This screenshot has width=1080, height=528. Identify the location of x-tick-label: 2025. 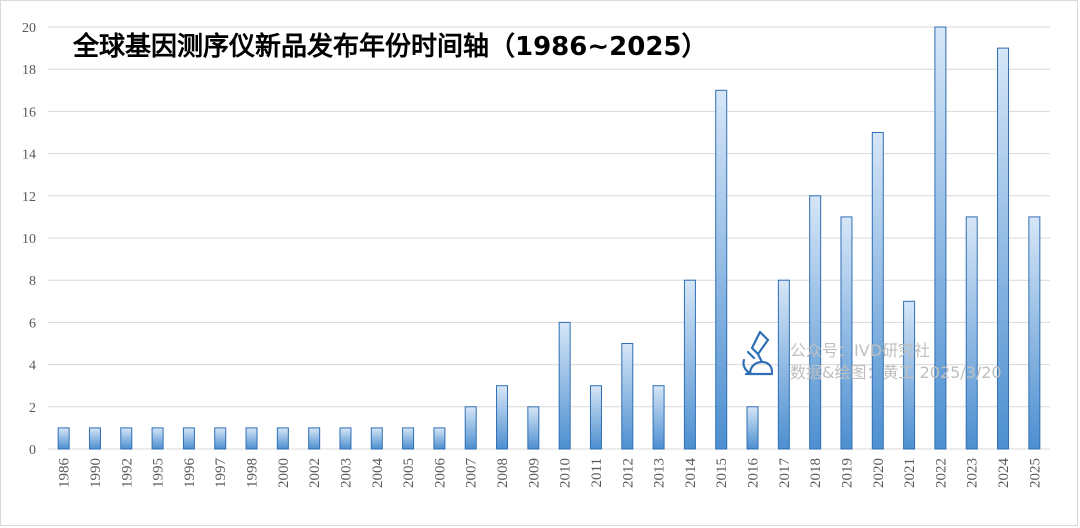
(1035, 473).